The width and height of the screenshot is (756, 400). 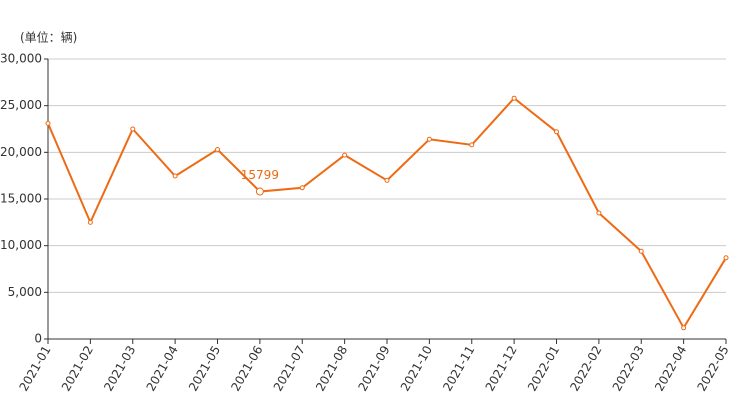 I want to click on x-tick-label: 2022-02, so click(x=585, y=368).